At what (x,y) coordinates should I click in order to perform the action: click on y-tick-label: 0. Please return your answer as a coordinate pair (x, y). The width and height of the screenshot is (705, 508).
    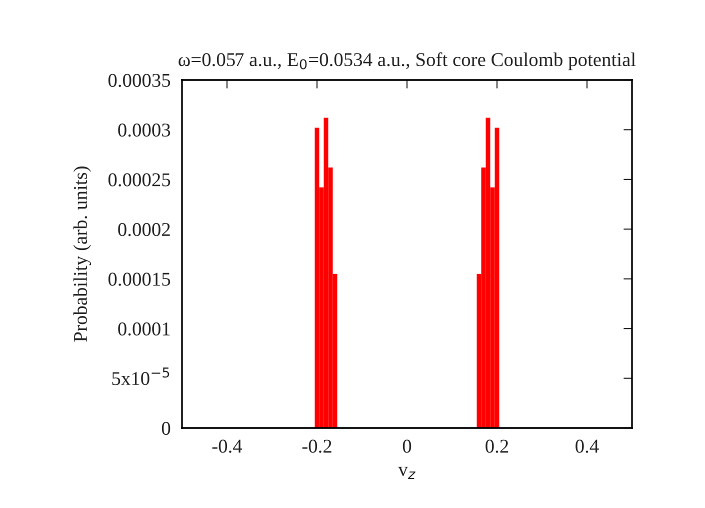
    Looking at the image, I should click on (166, 428).